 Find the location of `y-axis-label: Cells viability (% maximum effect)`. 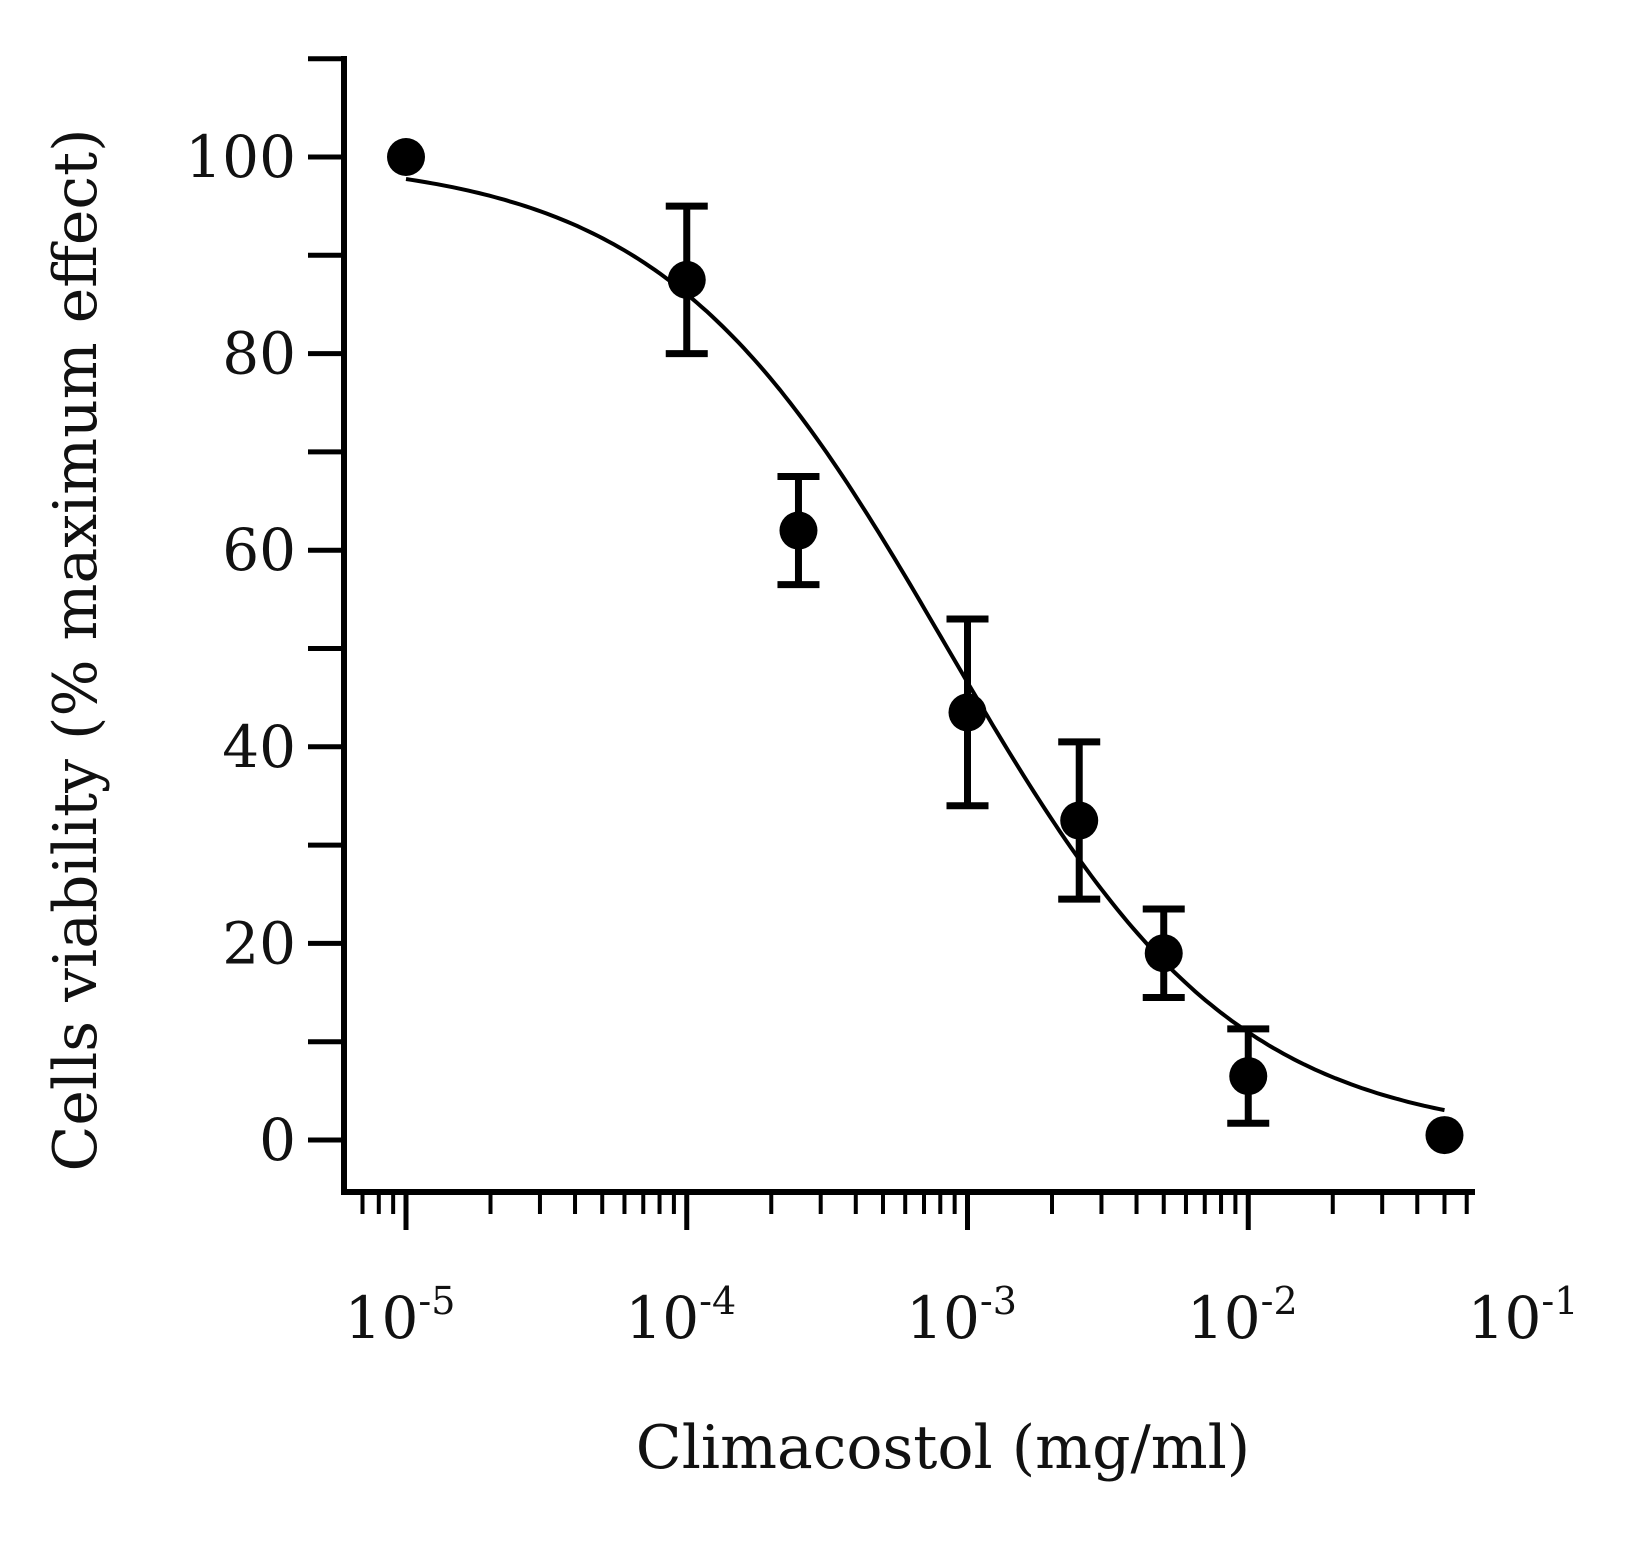

y-axis-label: Cells viability (% maximum effect) is located at coordinates (76, 649).